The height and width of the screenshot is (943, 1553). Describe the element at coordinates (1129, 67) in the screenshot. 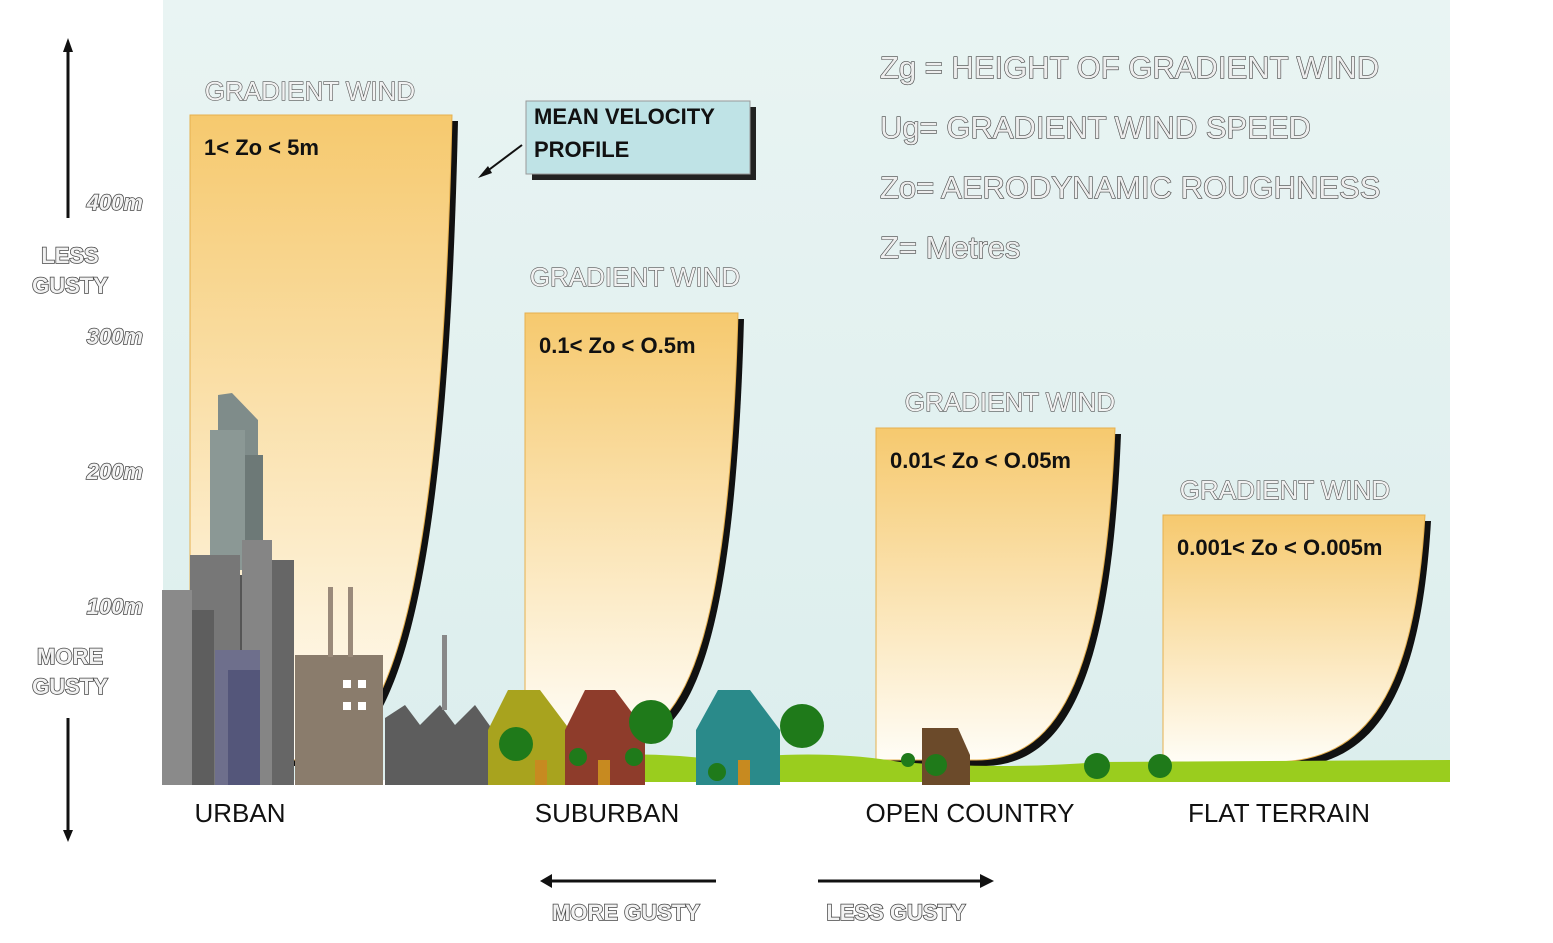

I see `legend-item: Zg = HEIGHT OF GRADIENT WIND` at that location.